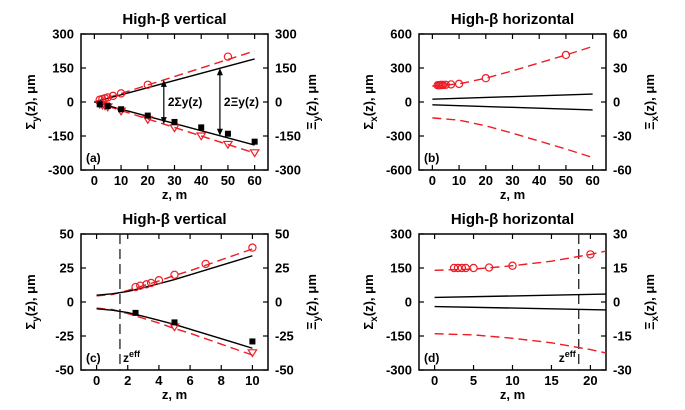  Describe the element at coordinates (512, 180) in the screenshot. I see `x-tick-label: 30` at that location.